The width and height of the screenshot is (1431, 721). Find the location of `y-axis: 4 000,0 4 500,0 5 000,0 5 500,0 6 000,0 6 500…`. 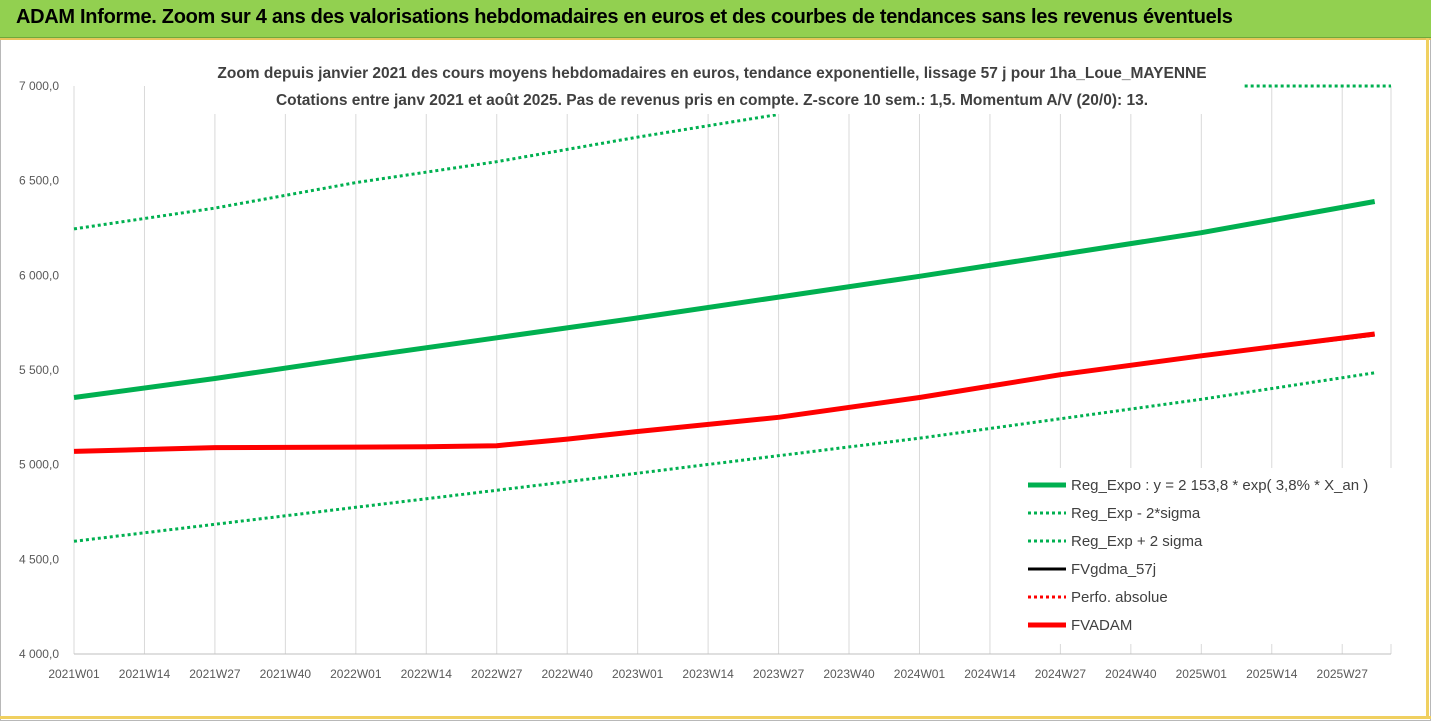

y-axis: 4 000,0 4 500,0 5 000,0 5 500,0 6 000,0 6 500… is located at coordinates (39, 370).